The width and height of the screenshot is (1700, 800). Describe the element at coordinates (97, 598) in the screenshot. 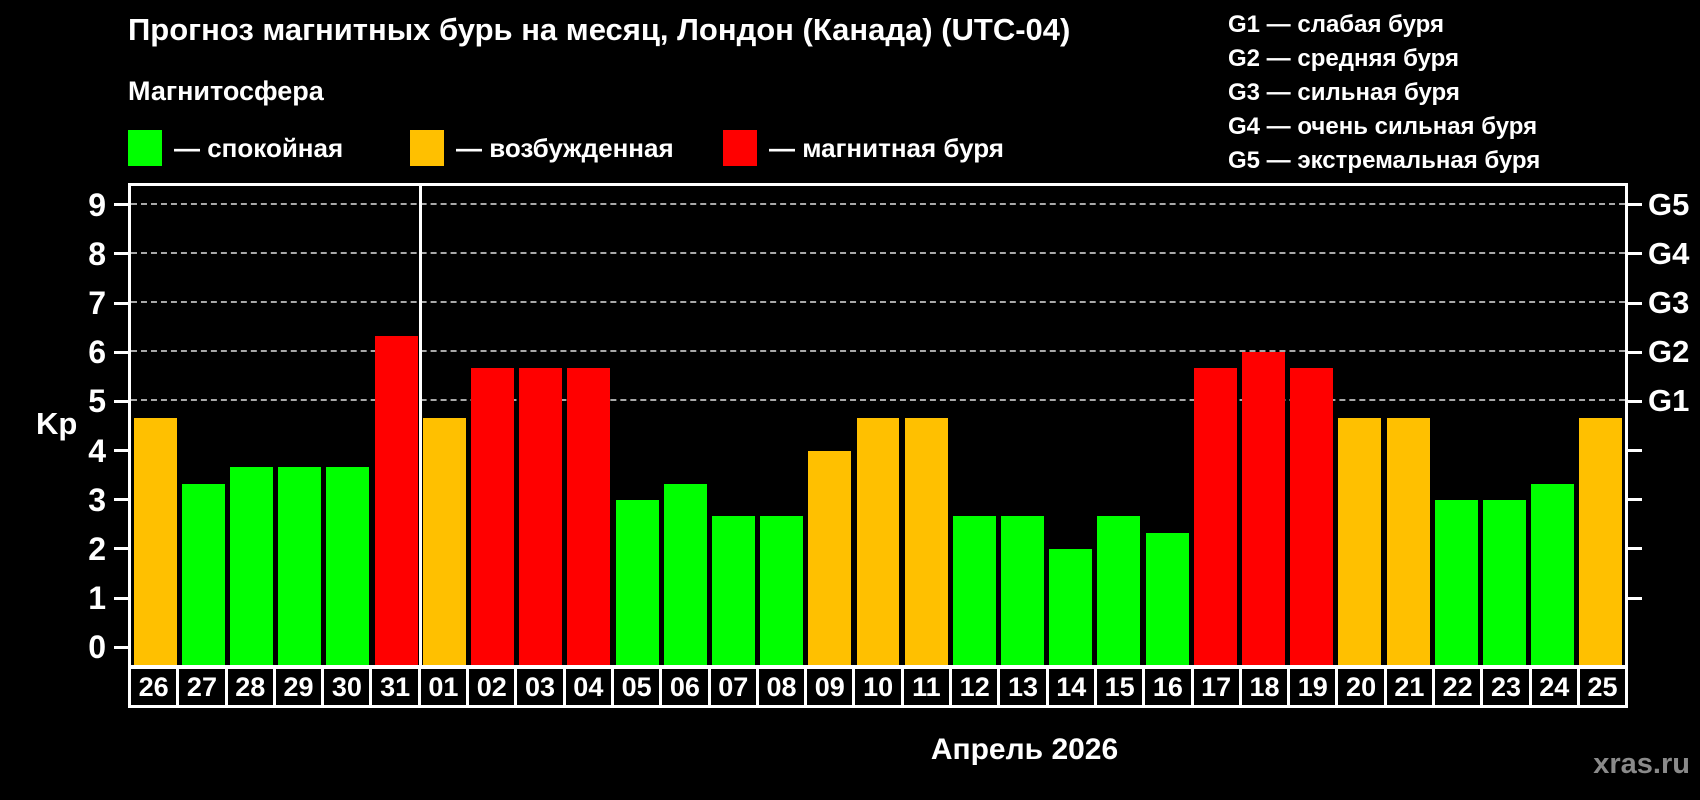

I see `y-tick-label-1: 1` at that location.